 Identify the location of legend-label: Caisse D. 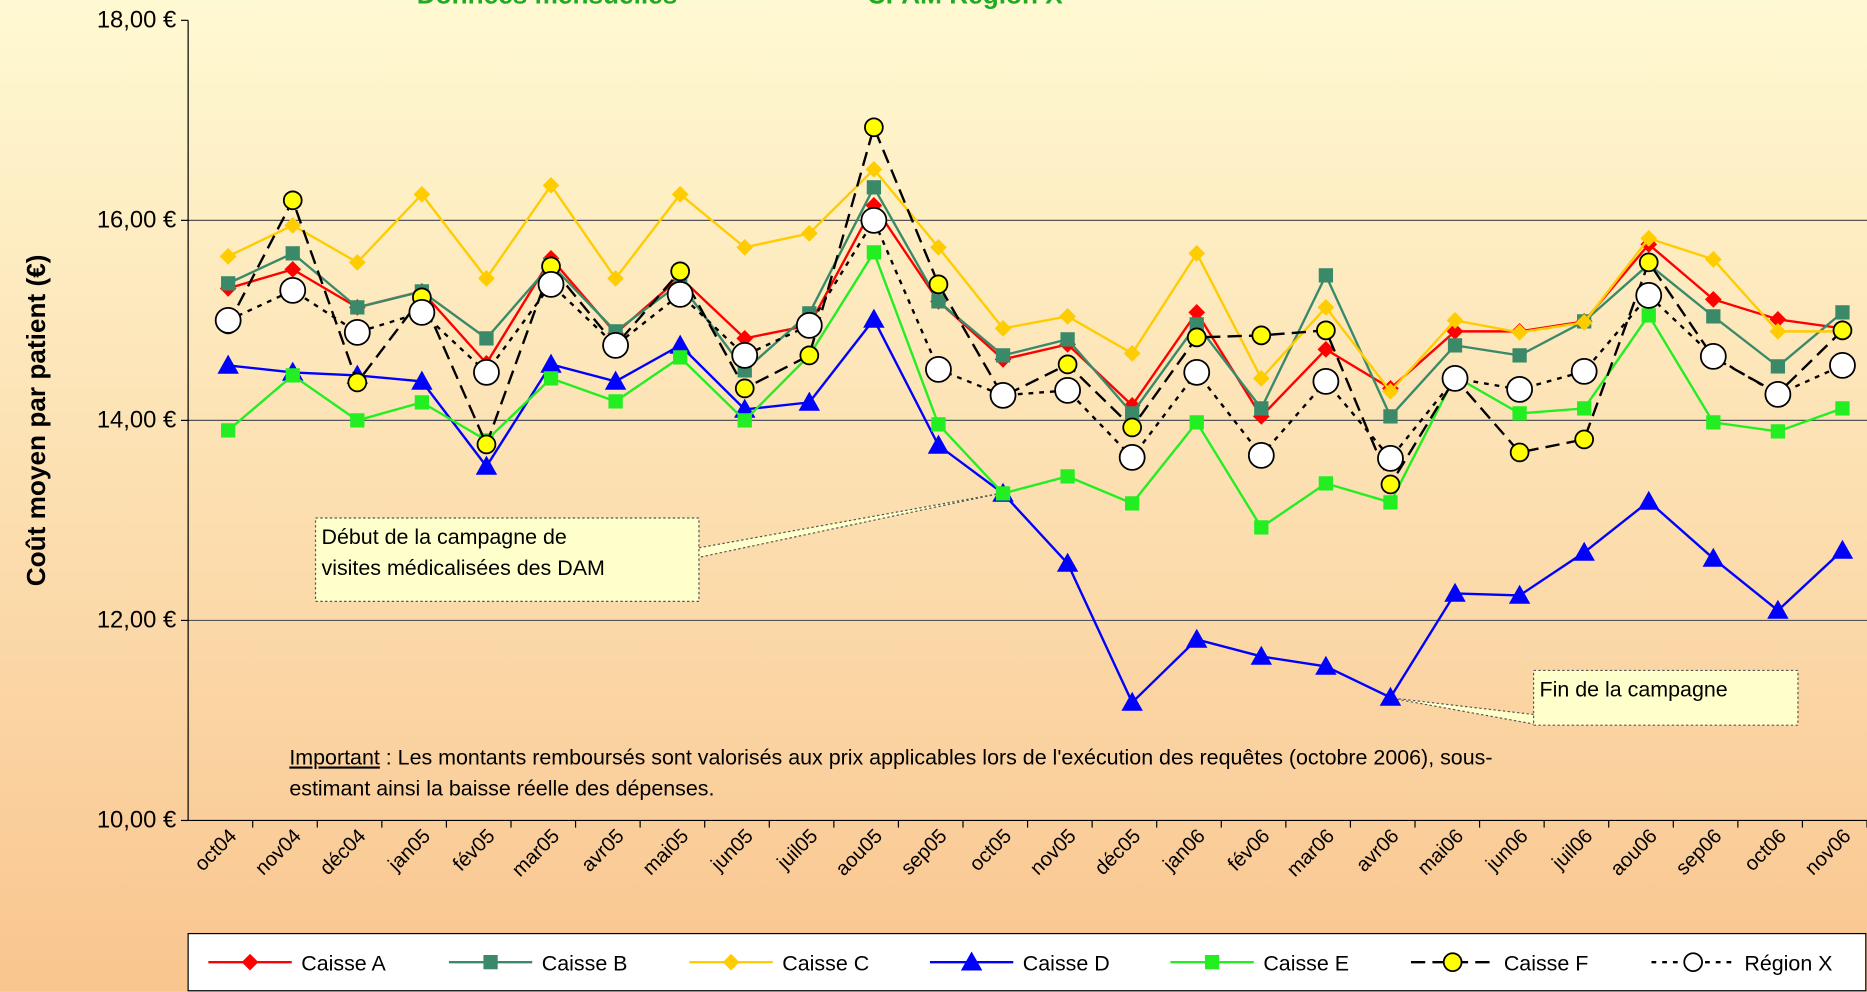
(1066, 963).